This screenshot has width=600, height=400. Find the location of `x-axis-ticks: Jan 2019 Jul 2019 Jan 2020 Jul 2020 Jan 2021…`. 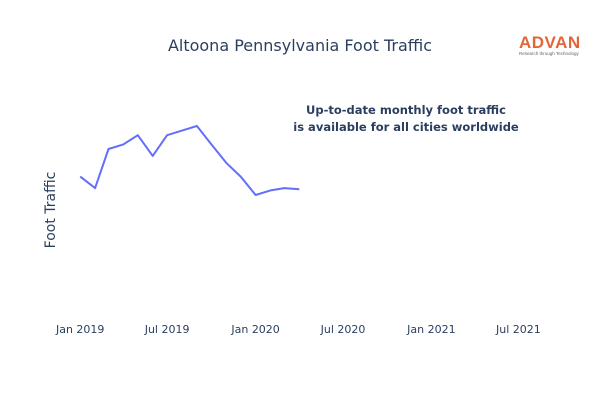

x-axis-ticks: Jan 2019 Jul 2019 Jan 2020 Jul 2020 Jan 2021… is located at coordinates (298, 329).